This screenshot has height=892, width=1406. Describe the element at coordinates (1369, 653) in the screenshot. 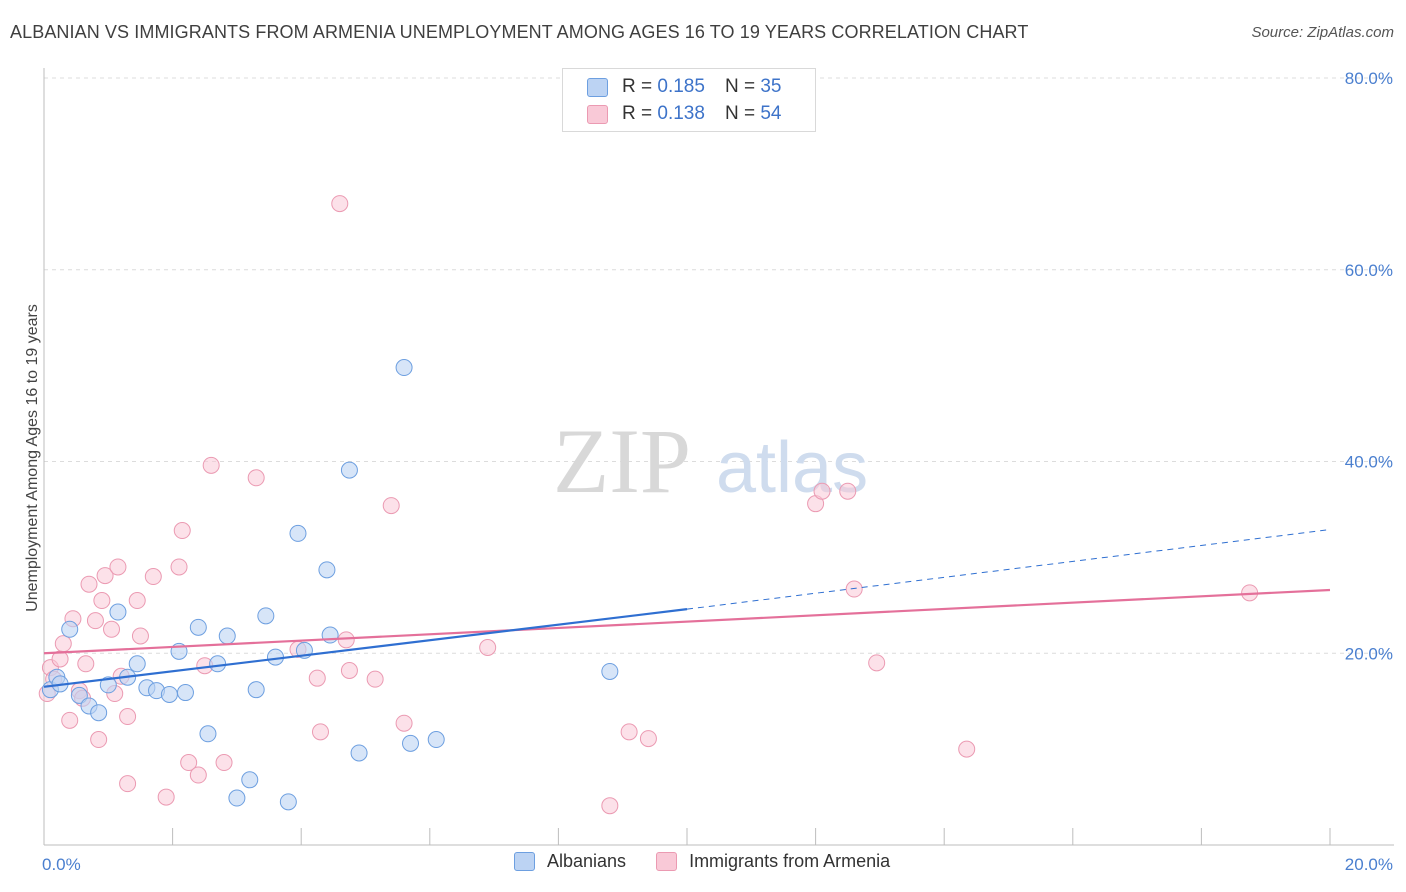

I see `y-tick-label: 20.0%` at that location.